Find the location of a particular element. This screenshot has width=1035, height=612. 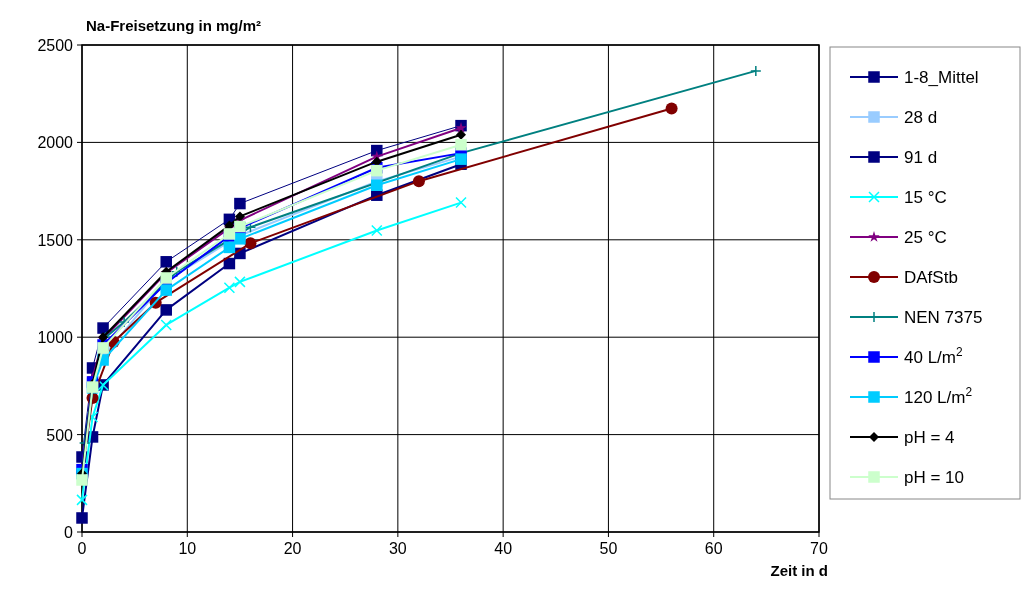

legend-label: 25 °C is located at coordinates (925, 237).